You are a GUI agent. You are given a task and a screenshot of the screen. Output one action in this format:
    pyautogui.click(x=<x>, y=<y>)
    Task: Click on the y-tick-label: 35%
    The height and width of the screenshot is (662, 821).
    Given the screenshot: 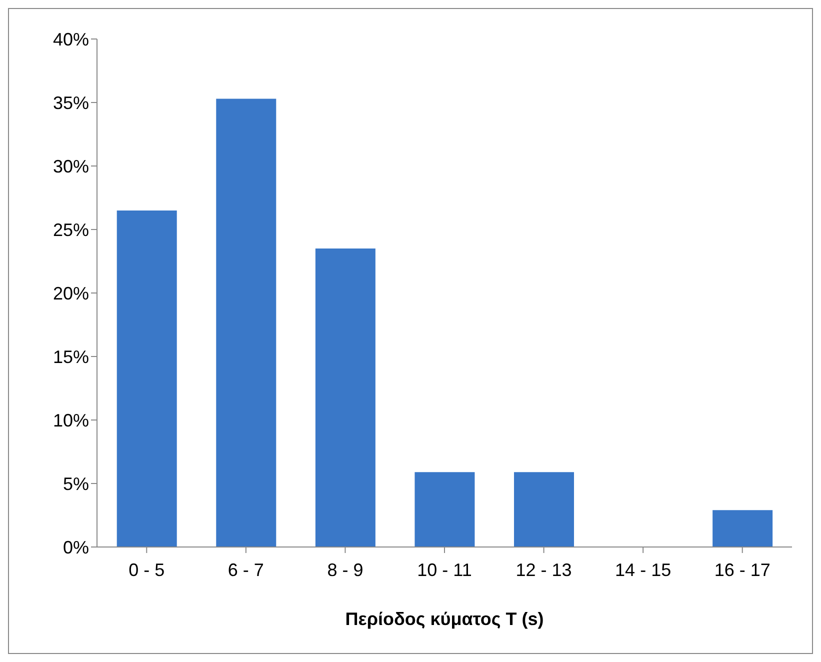 What is the action you would take?
    pyautogui.click(x=70, y=102)
    